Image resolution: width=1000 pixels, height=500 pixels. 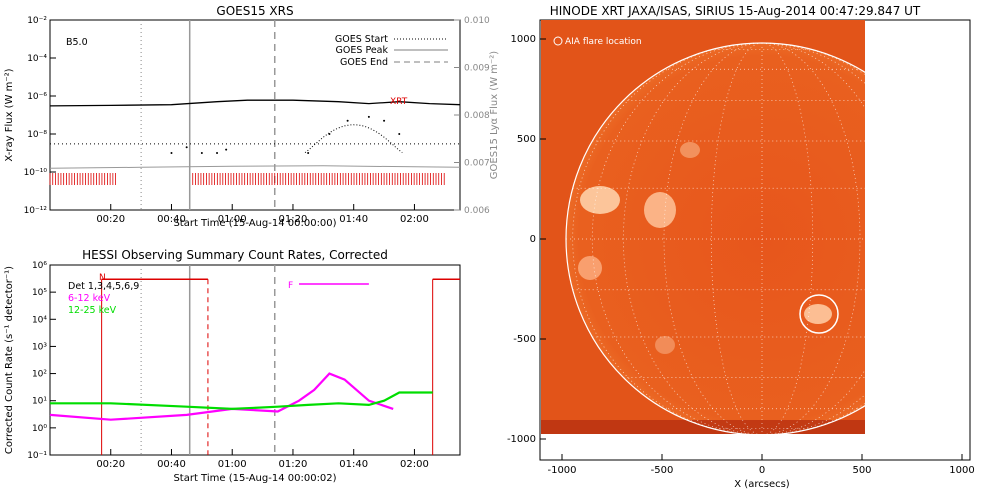 I want to click on hessi-legend-6-12: 6-12 keV, so click(x=89, y=298).